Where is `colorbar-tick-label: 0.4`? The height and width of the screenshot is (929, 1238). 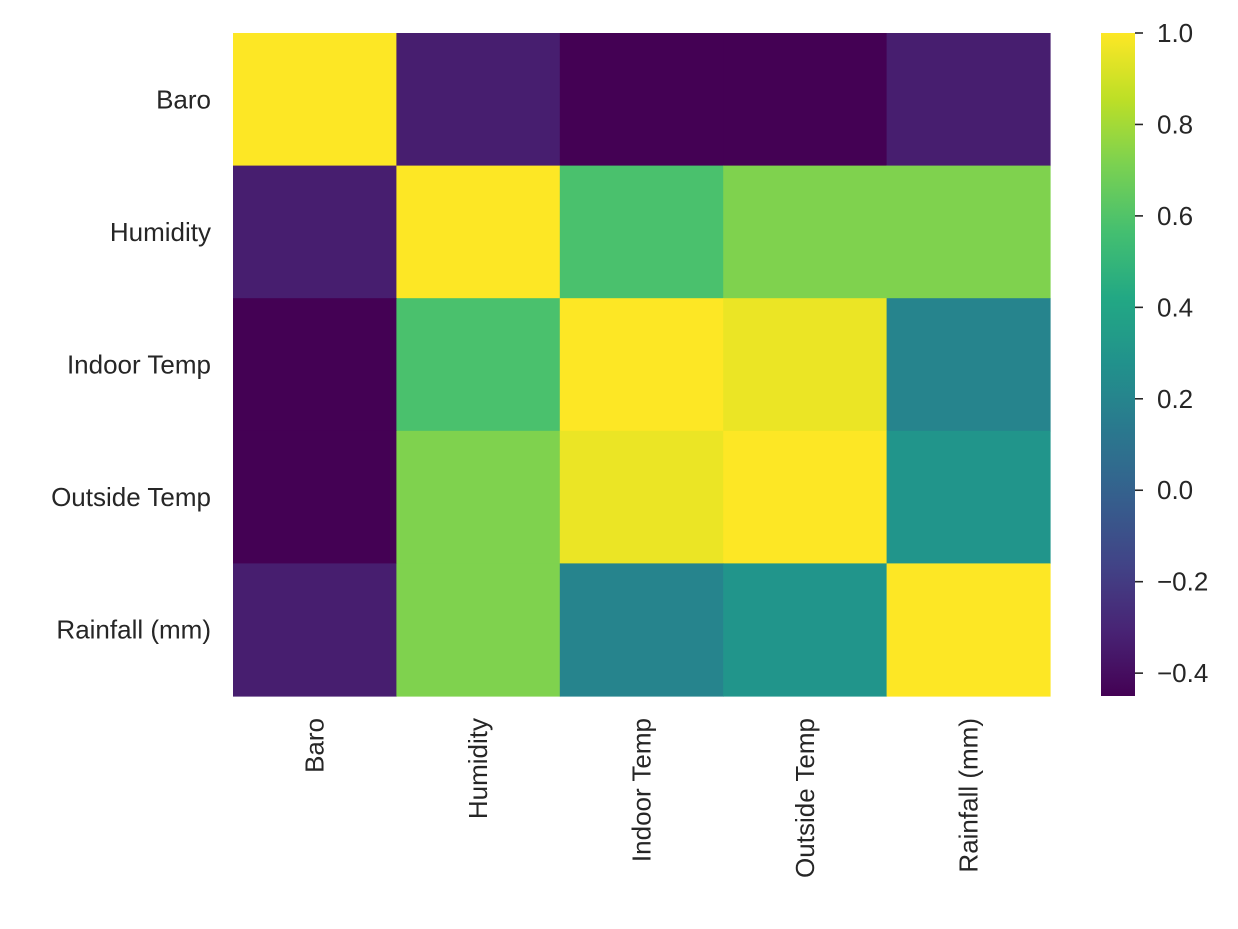 colorbar-tick-label: 0.4 is located at coordinates (1175, 307).